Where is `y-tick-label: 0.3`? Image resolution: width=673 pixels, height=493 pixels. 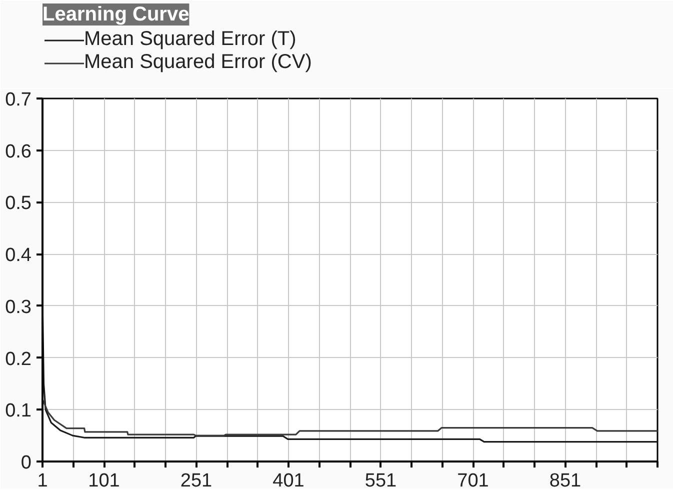
y-tick-label: 0.3 is located at coordinates (18, 307).